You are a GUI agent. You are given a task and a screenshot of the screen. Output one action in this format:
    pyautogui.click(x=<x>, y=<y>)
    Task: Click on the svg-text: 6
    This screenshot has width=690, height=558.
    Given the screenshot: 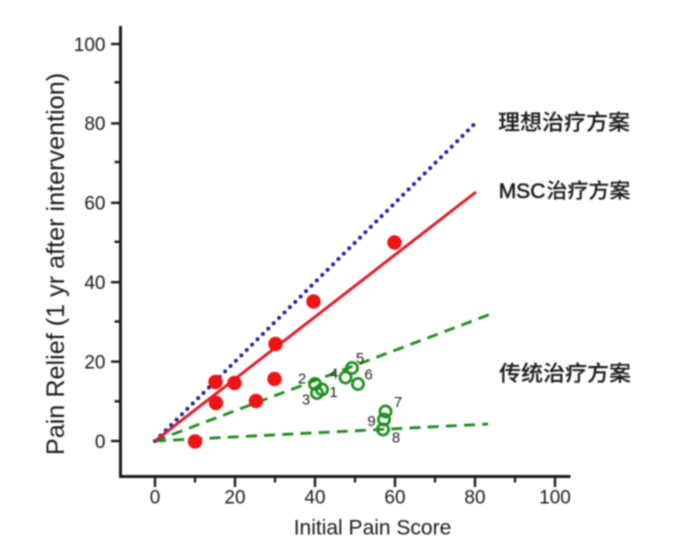 What is the action you would take?
    pyautogui.click(x=368, y=375)
    